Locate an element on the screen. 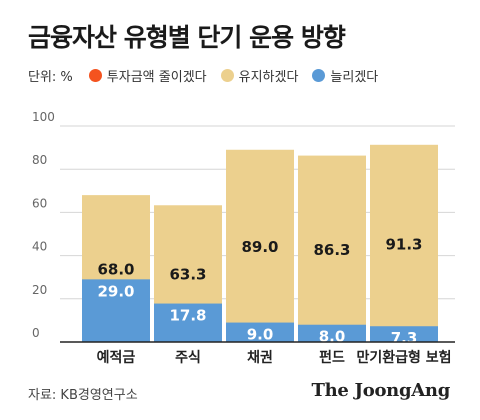 The height and width of the screenshot is (420, 480). y-tick-label: 60 is located at coordinates (39, 203).